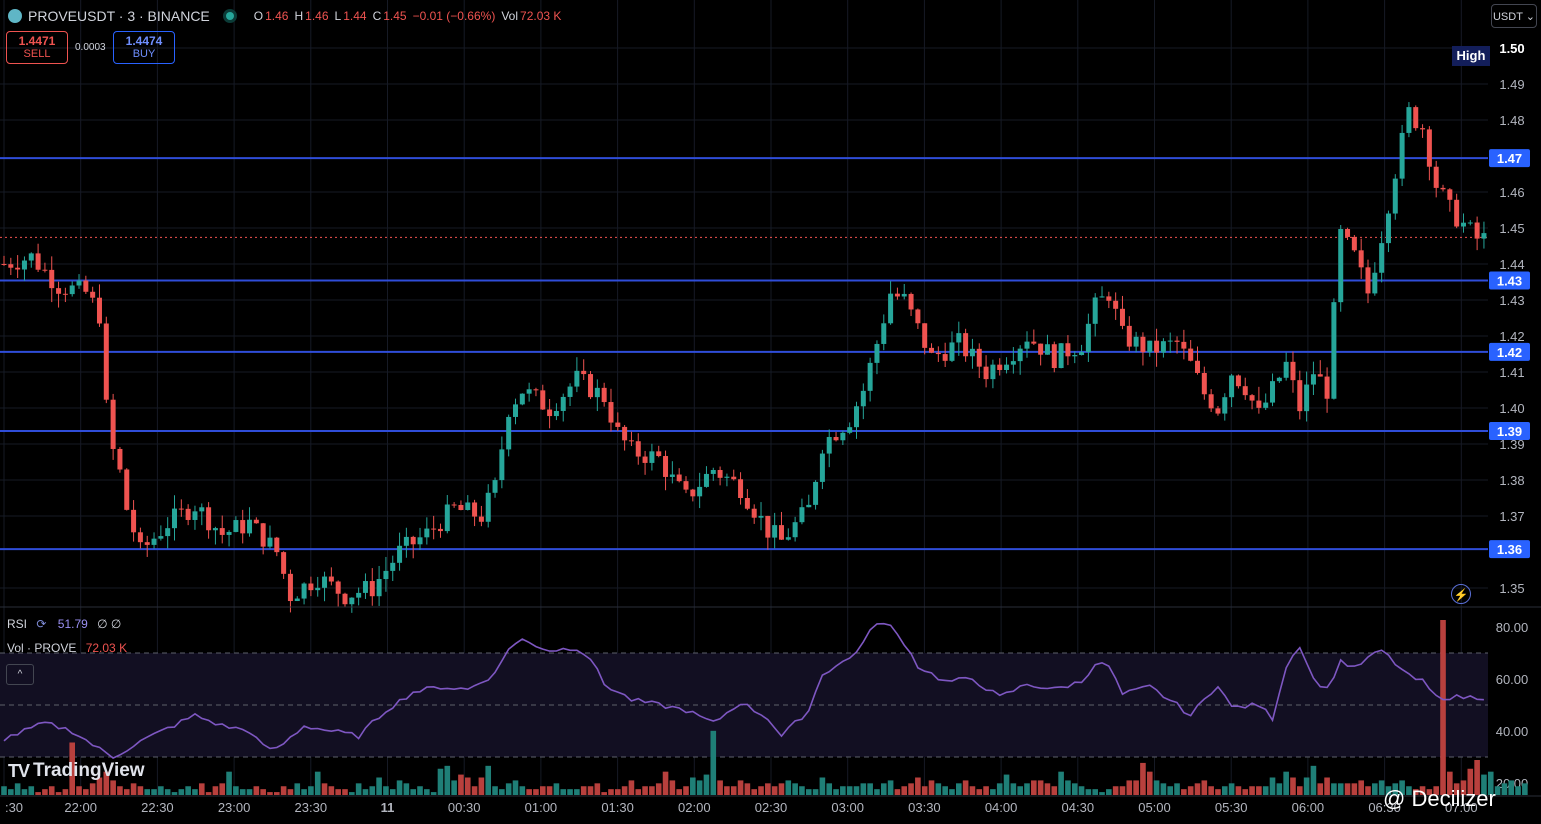  Describe the element at coordinates (1514, 16) in the screenshot. I see `currency-selector: USDT ⌄` at that location.